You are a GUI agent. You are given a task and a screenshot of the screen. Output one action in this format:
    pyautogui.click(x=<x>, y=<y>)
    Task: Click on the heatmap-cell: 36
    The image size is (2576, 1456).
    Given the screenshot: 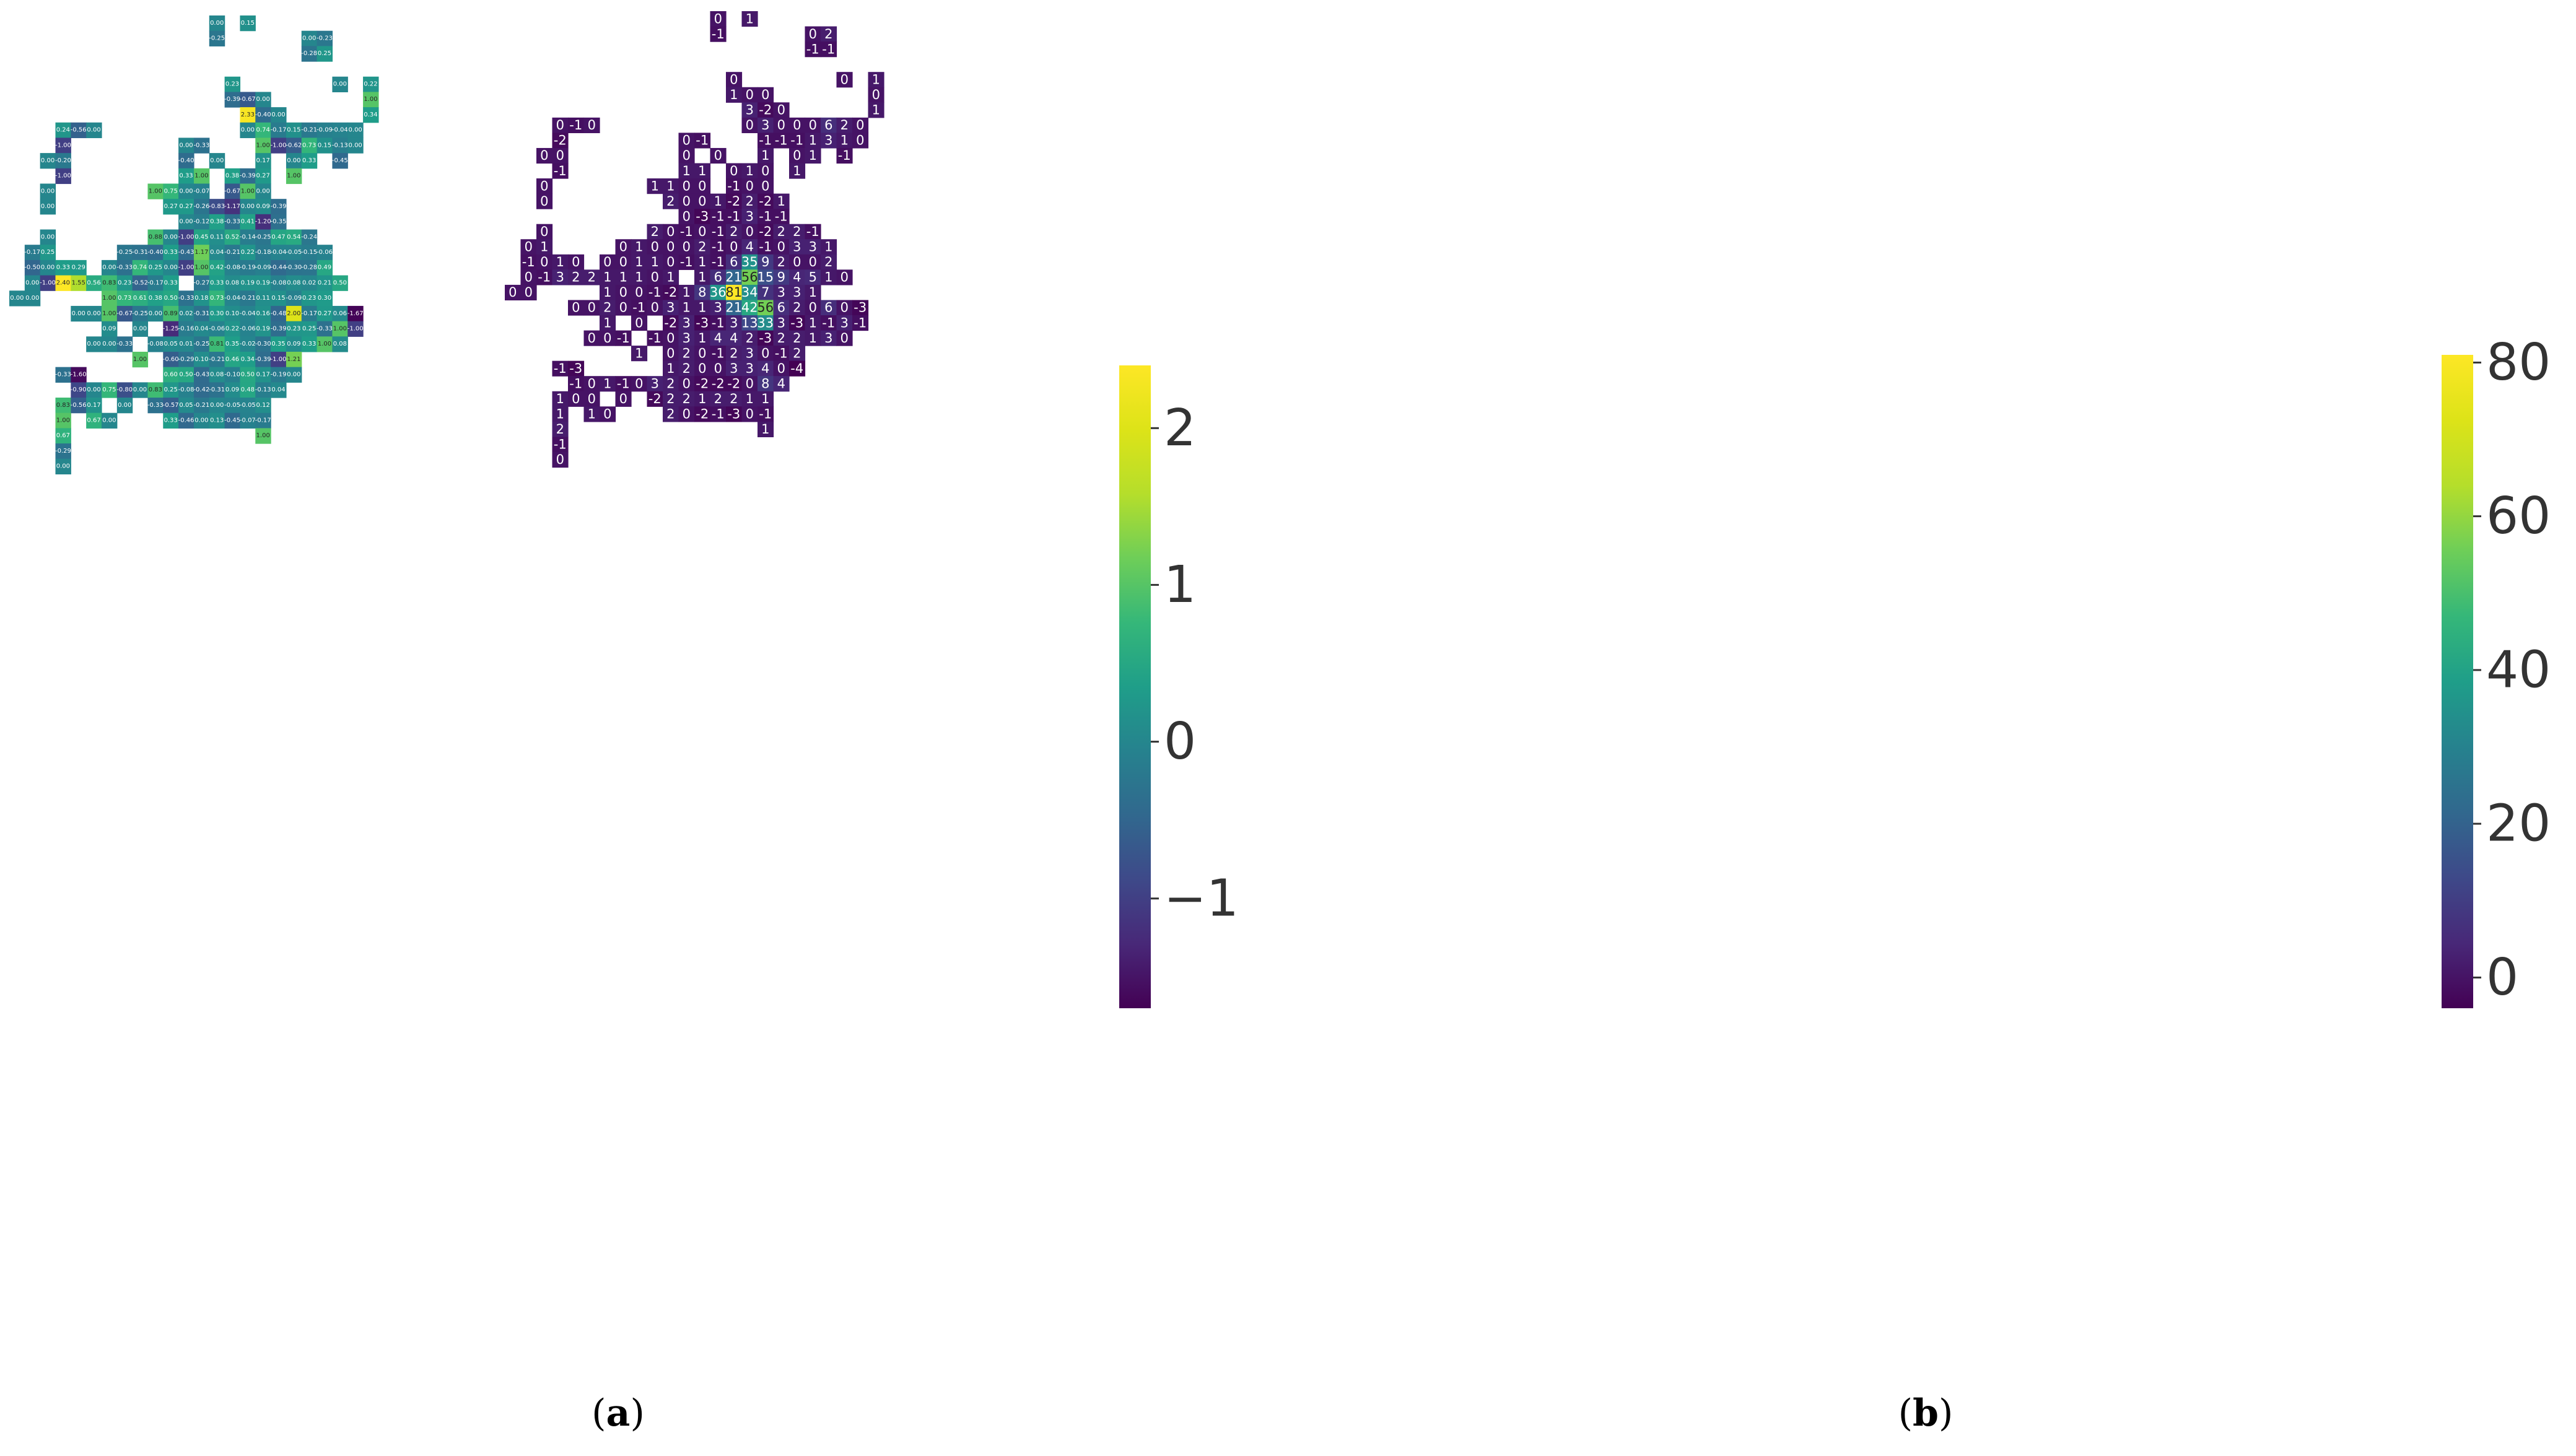 What is the action you would take?
    pyautogui.click(x=718, y=293)
    